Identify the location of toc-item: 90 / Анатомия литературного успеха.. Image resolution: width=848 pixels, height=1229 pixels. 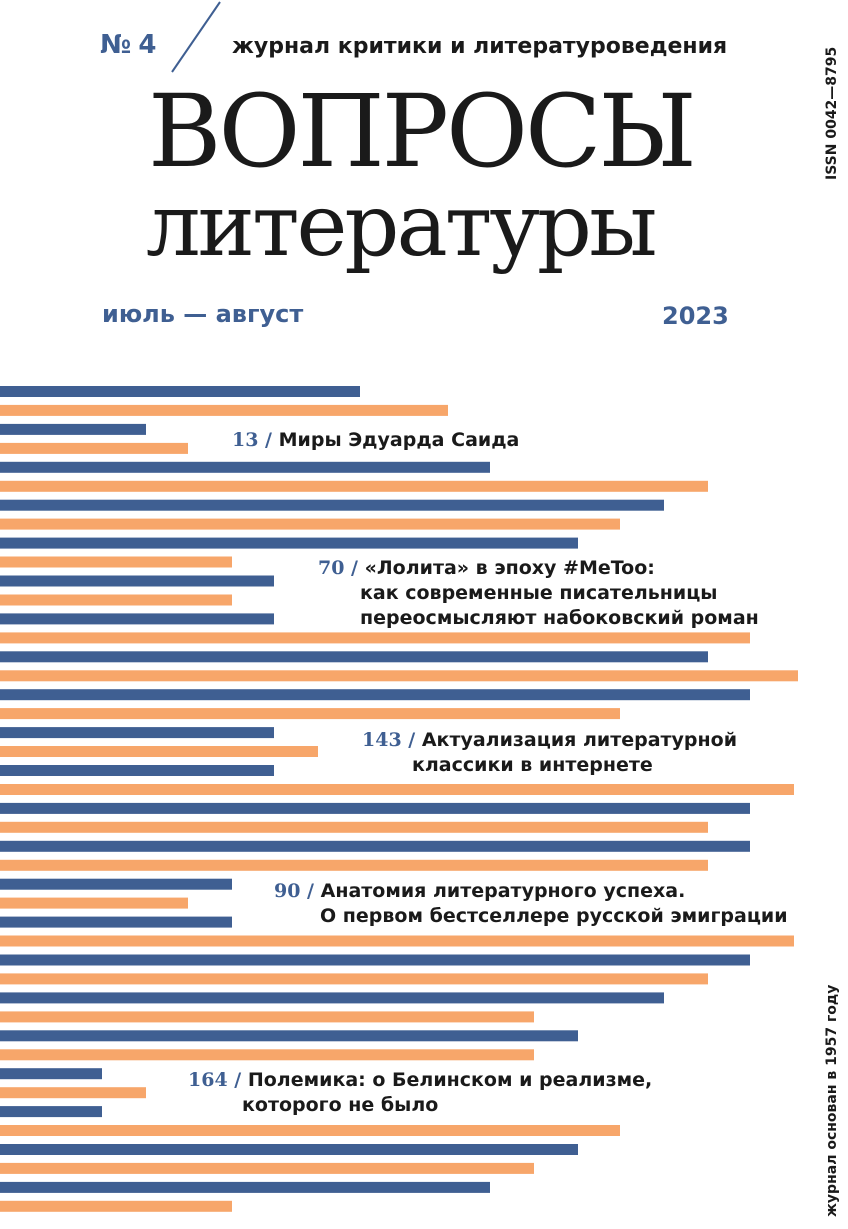
(480, 891).